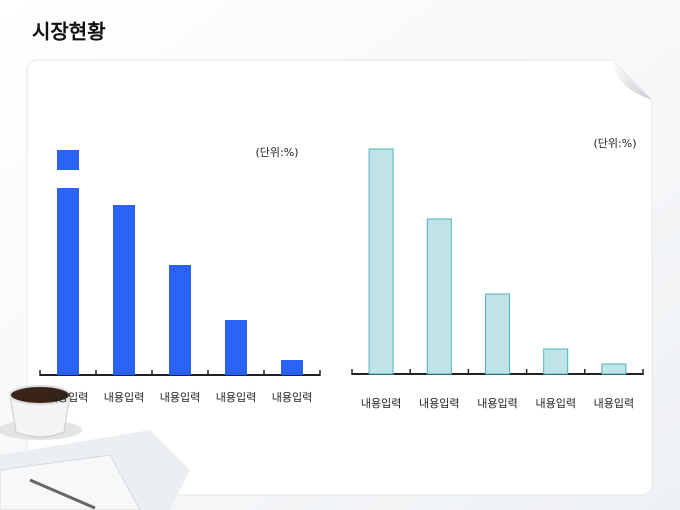  I want to click on slide-title: 시장현황, so click(69, 32).